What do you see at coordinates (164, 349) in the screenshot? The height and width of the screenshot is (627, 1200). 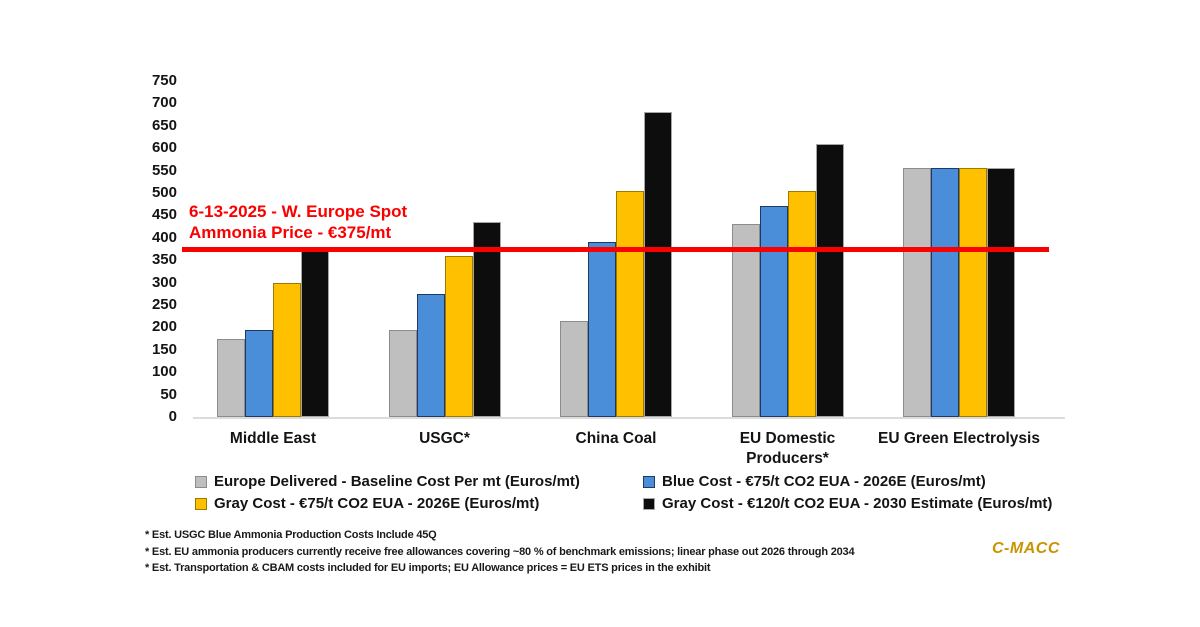 I see `y-axis-tick-label: 150` at bounding box center [164, 349].